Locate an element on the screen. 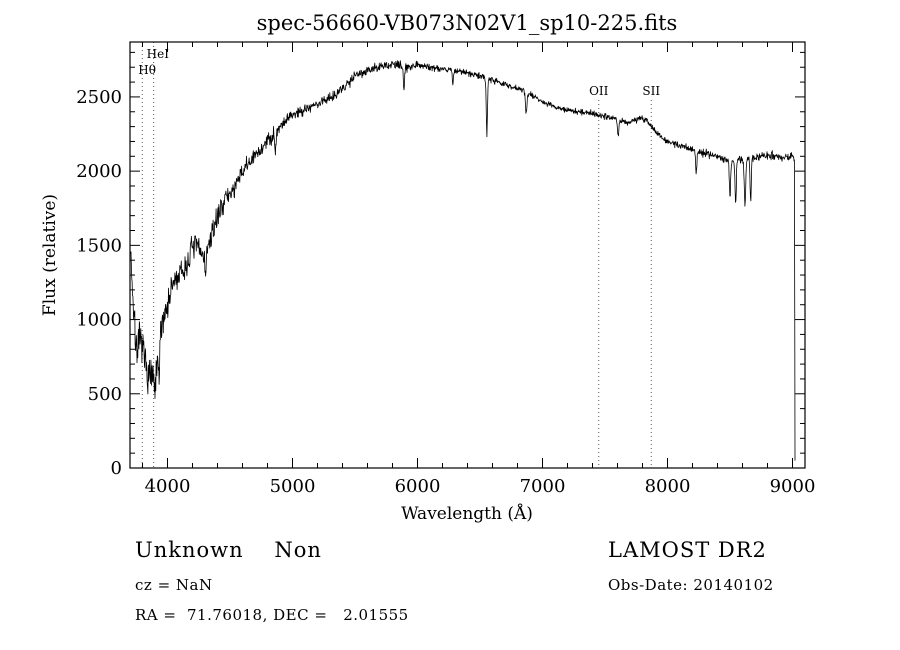  x-tick-label: 9000 is located at coordinates (793, 486).